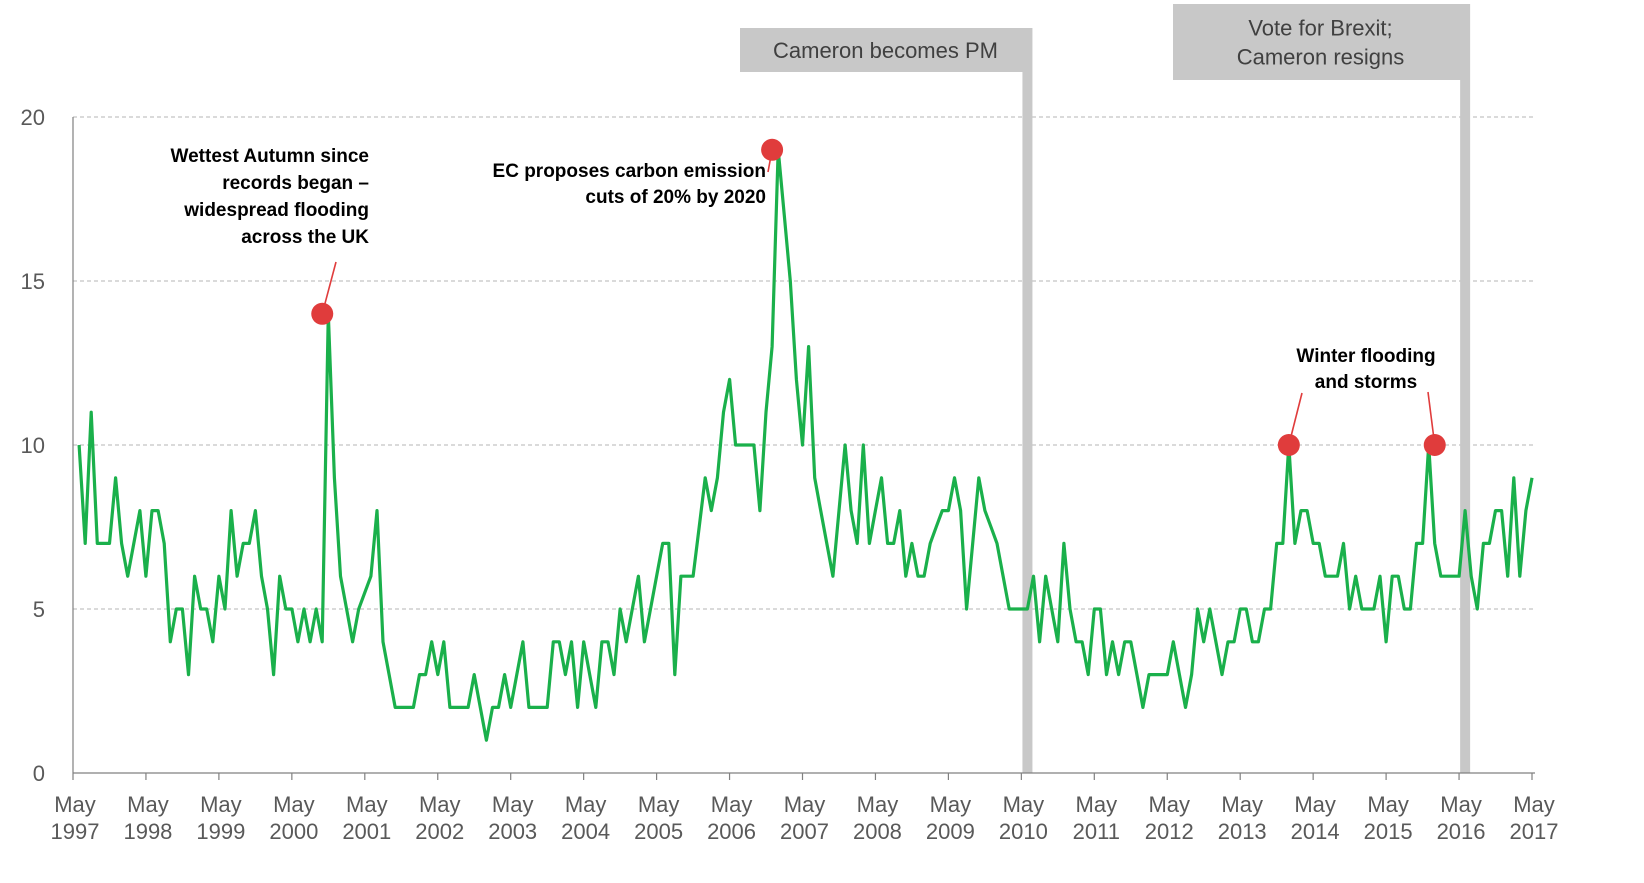 This screenshot has height=883, width=1644. I want to click on x-tick-label-year: 2005, so click(658, 831).